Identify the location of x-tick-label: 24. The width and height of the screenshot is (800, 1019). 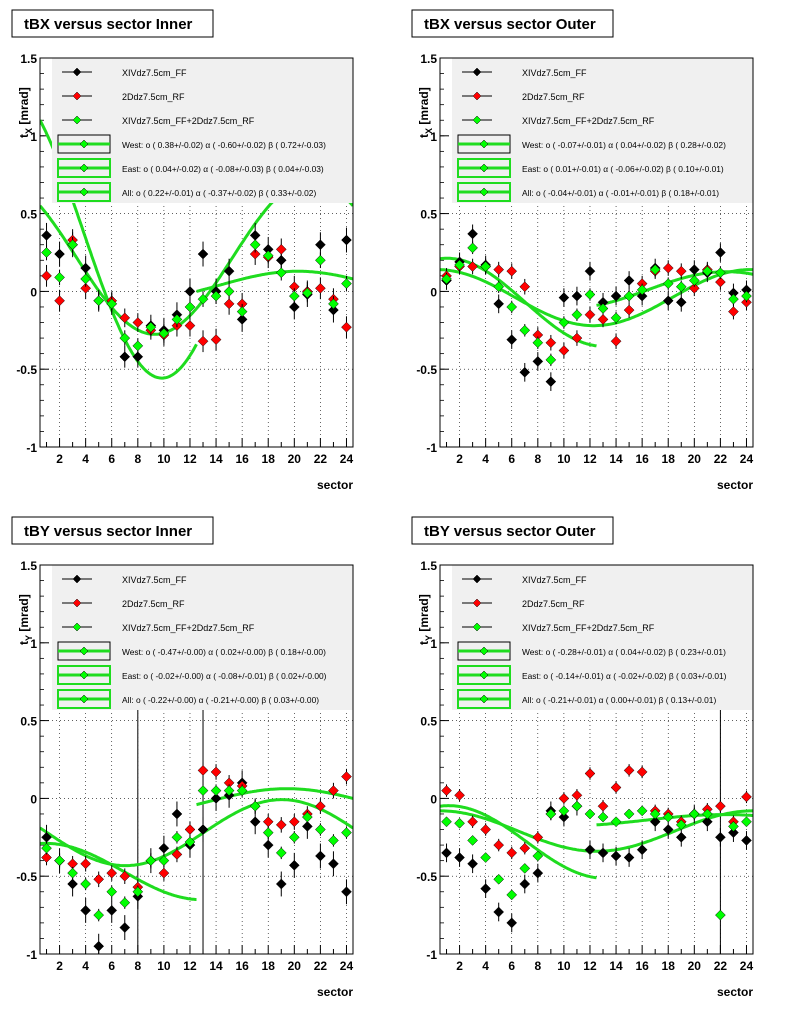
(347, 966).